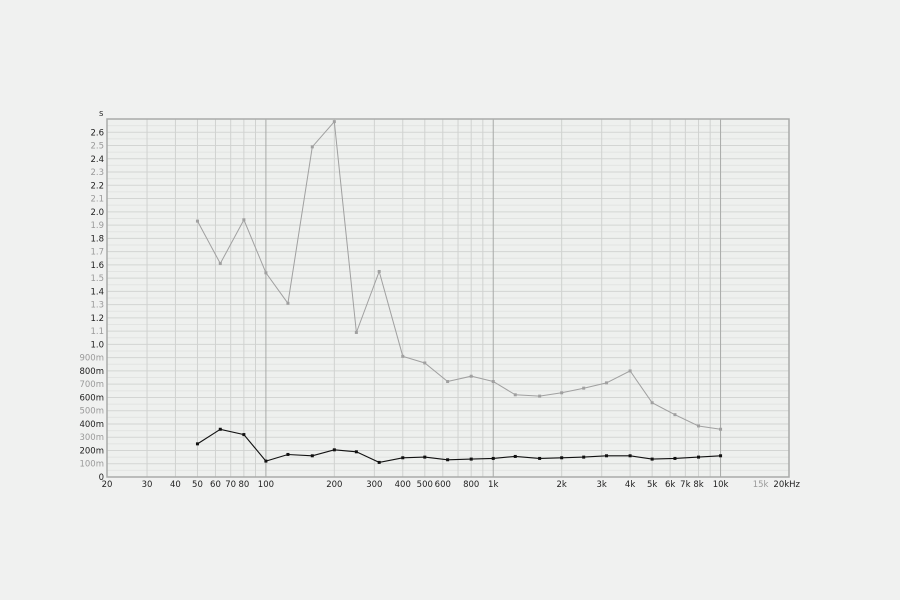  Describe the element at coordinates (670, 485) in the screenshot. I see `x-tick-label: 6k` at that location.